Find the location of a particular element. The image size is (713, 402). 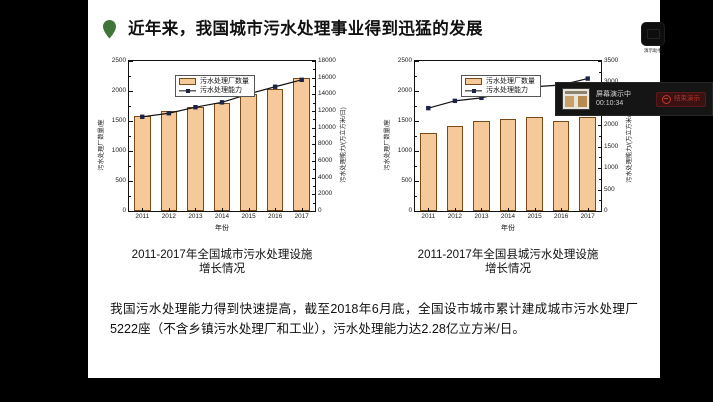

screen-recording-widget: 屏幕演示中 00:10:34 结束演示 is located at coordinates (634, 99).